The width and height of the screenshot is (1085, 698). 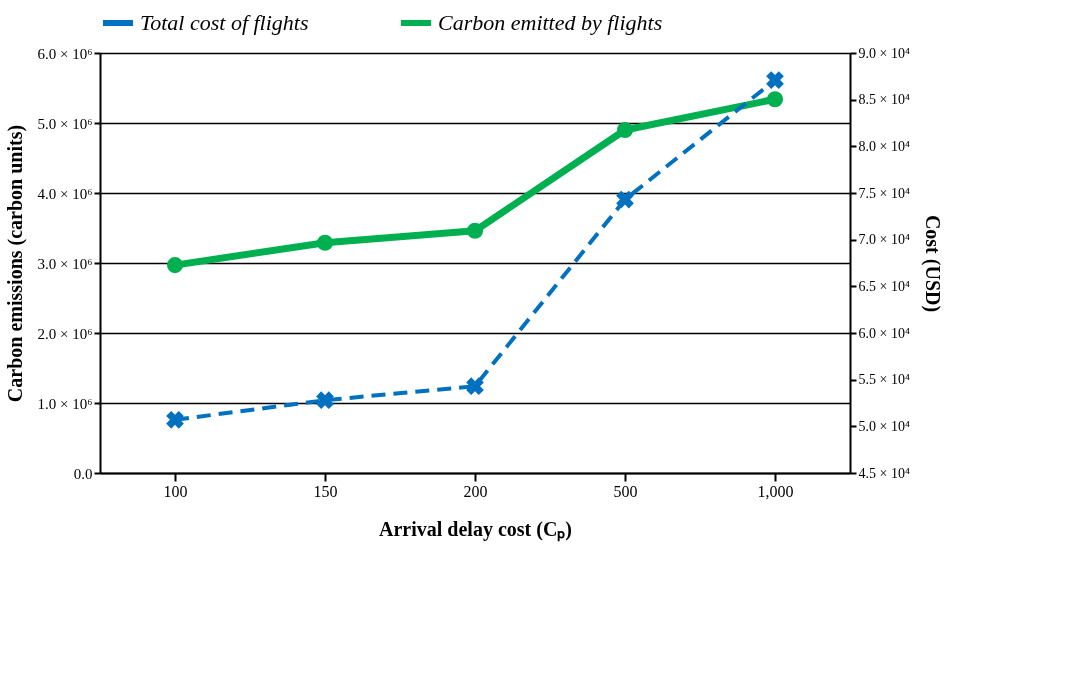 I want to click on legend-label: Total cost of flights, so click(x=224, y=22).